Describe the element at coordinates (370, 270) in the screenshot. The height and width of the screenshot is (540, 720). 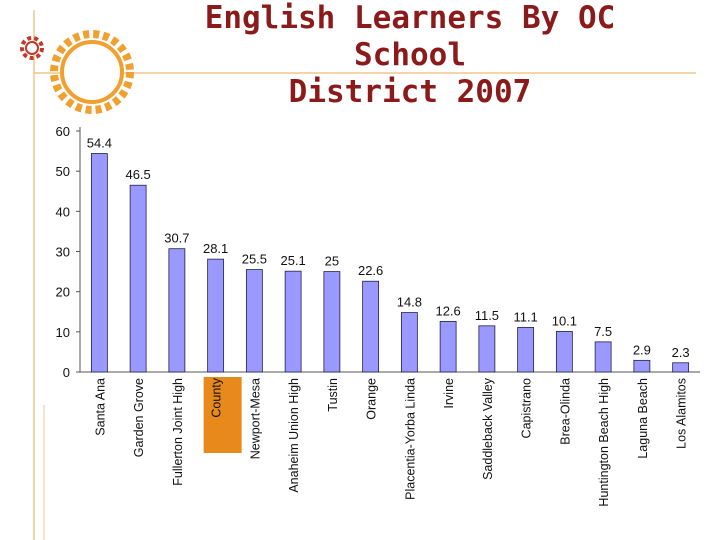
I see `bar-value-label: 22.6` at that location.